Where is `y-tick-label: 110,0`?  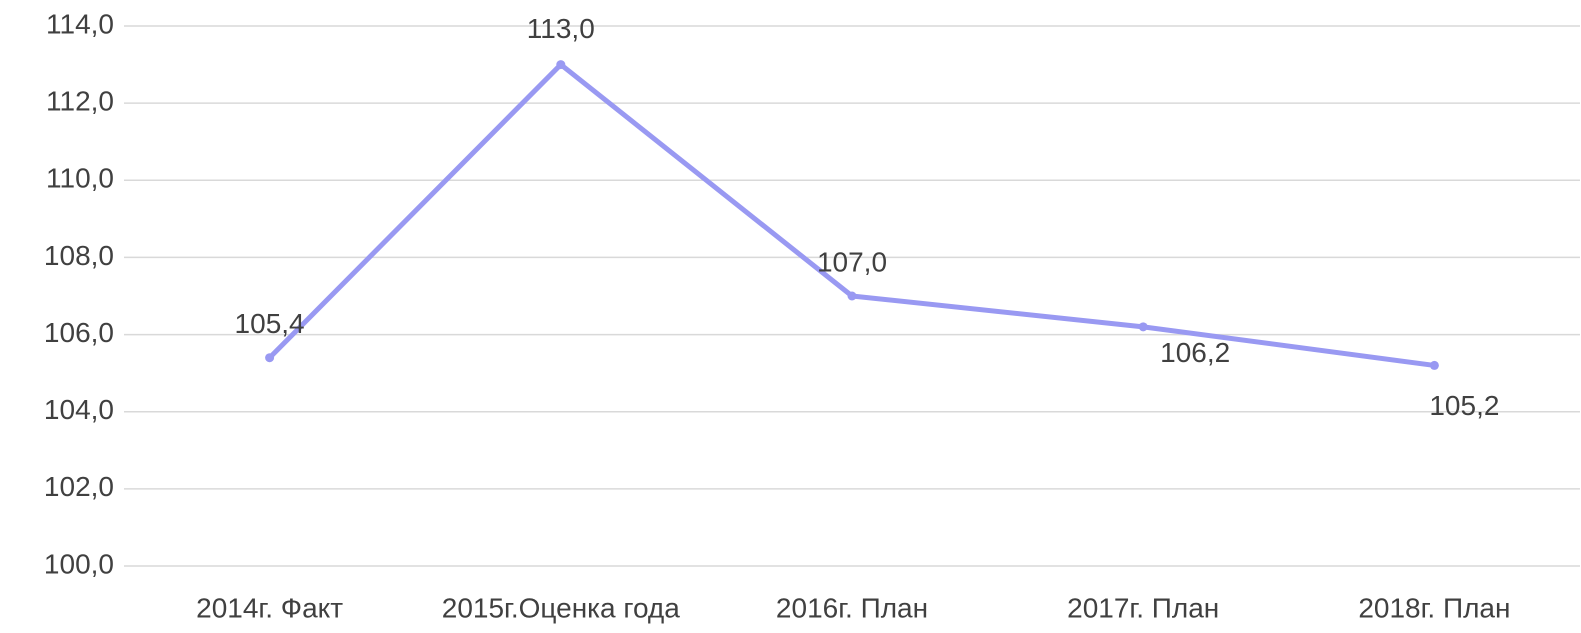
y-tick-label: 110,0 is located at coordinates (80, 178).